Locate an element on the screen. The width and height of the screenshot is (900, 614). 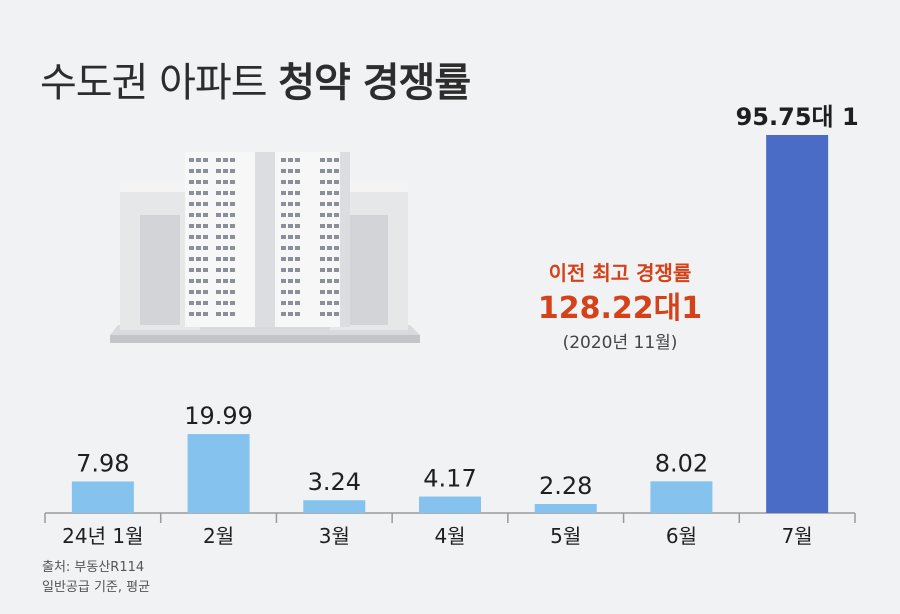
source-note: 일반공급 기준, 평균 is located at coordinates (96, 587).